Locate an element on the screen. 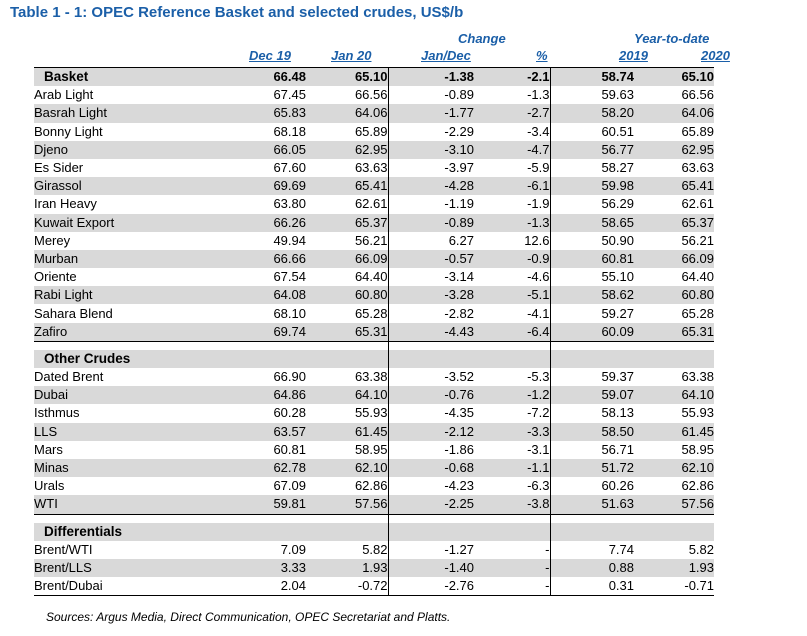  price-value: 63.38 is located at coordinates (371, 377).